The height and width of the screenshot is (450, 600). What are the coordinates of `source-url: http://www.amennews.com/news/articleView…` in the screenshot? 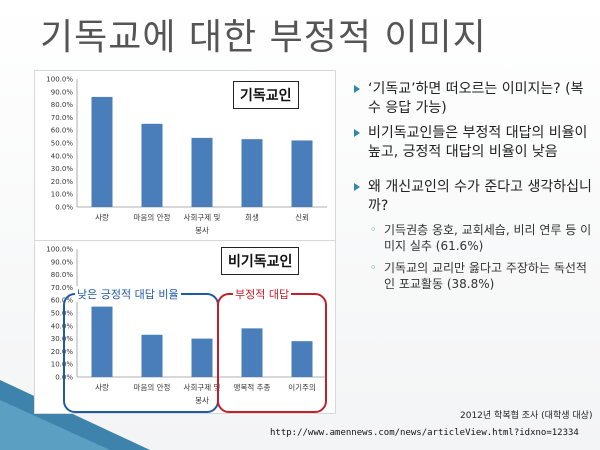 It's located at (424, 433).